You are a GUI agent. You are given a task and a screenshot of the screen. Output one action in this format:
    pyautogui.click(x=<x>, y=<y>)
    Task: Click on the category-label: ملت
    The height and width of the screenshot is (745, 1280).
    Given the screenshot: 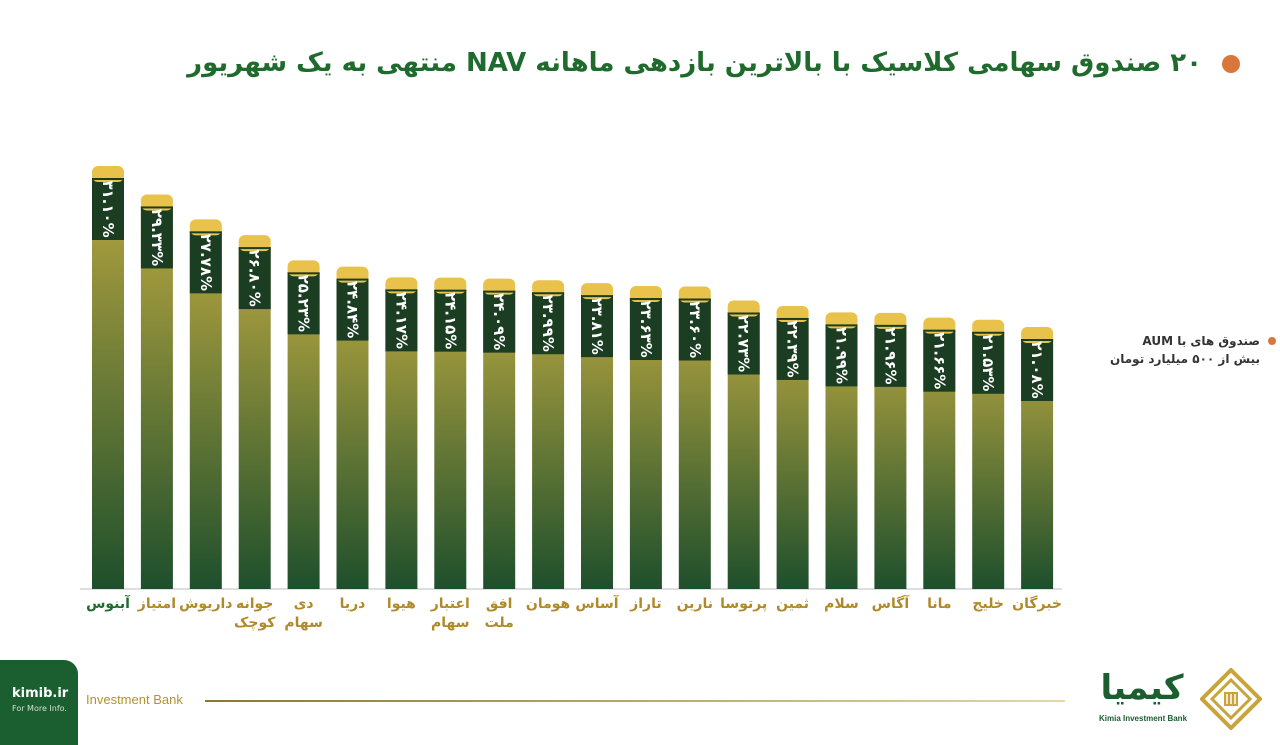 What is the action you would take?
    pyautogui.click(x=499, y=623)
    